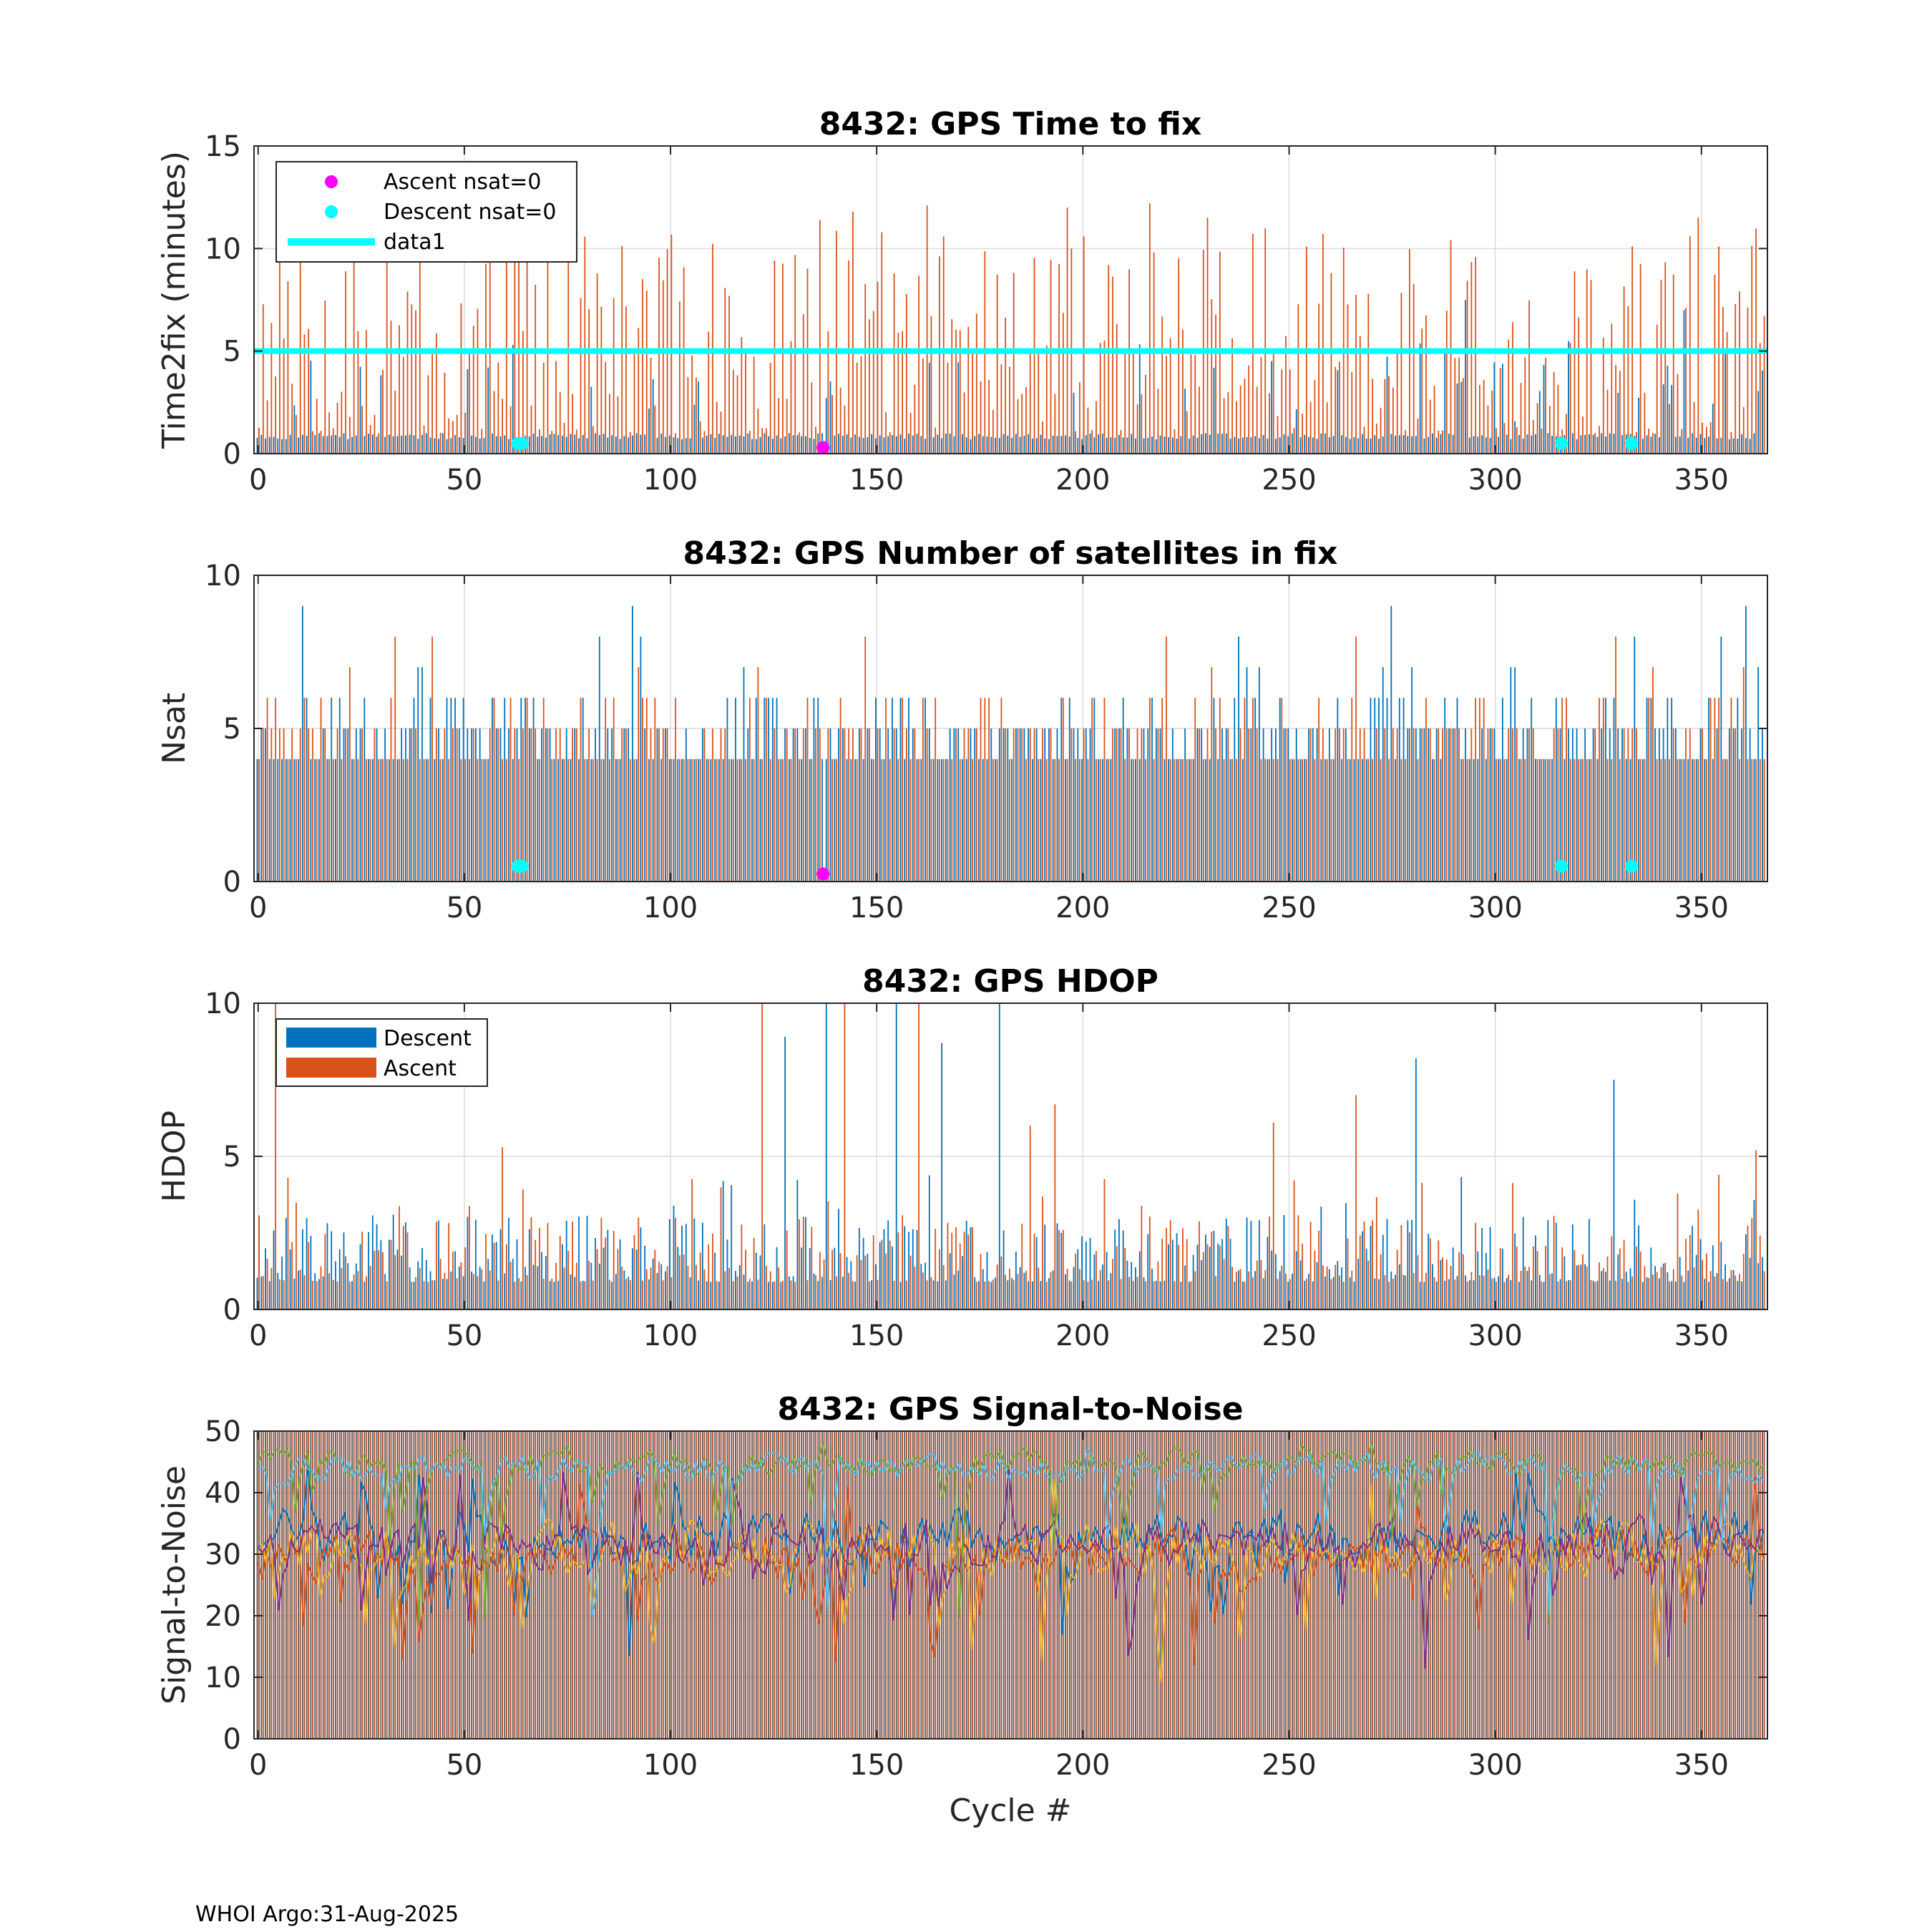 The height and width of the screenshot is (1932, 1932). What do you see at coordinates (232, 1739) in the screenshot?
I see `y-tick-label: 0` at bounding box center [232, 1739].